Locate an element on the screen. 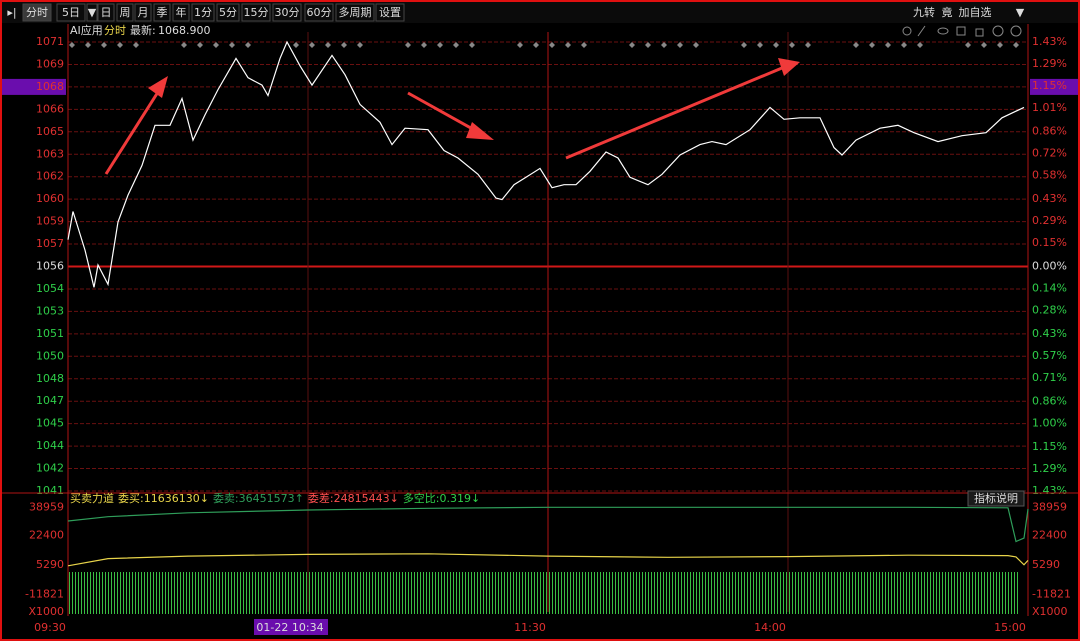  y-tick-label: 1066 is located at coordinates (50, 108).